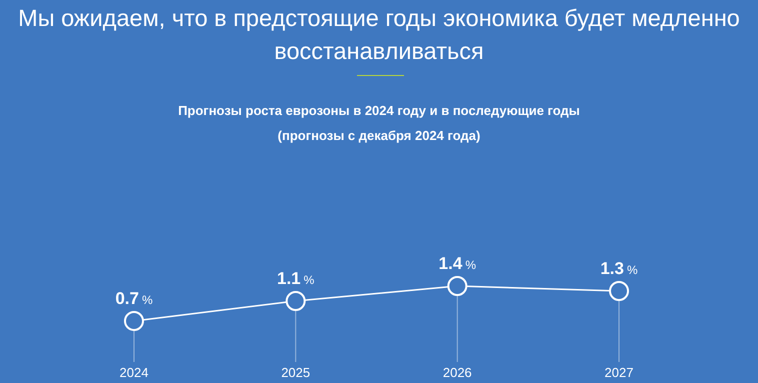 The image size is (758, 383). What do you see at coordinates (379, 123) in the screenshot?
I see `chart-subtitle: Прогнозы роста еврозоны в 2024 году и в последующие годы (прогнозы с декабря 2024 года)` at bounding box center [379, 123].